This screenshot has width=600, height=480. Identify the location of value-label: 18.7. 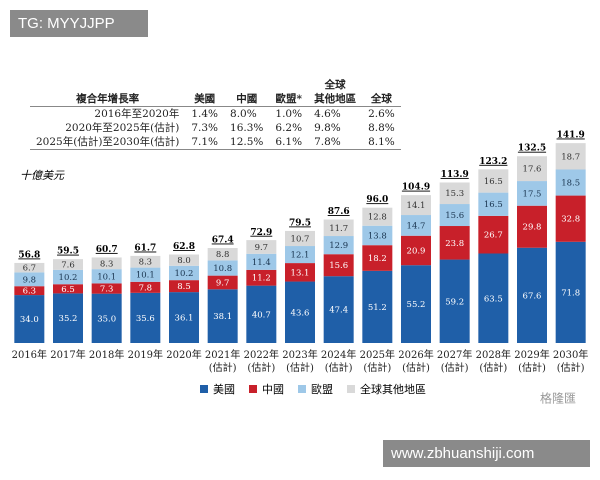
(570, 157).